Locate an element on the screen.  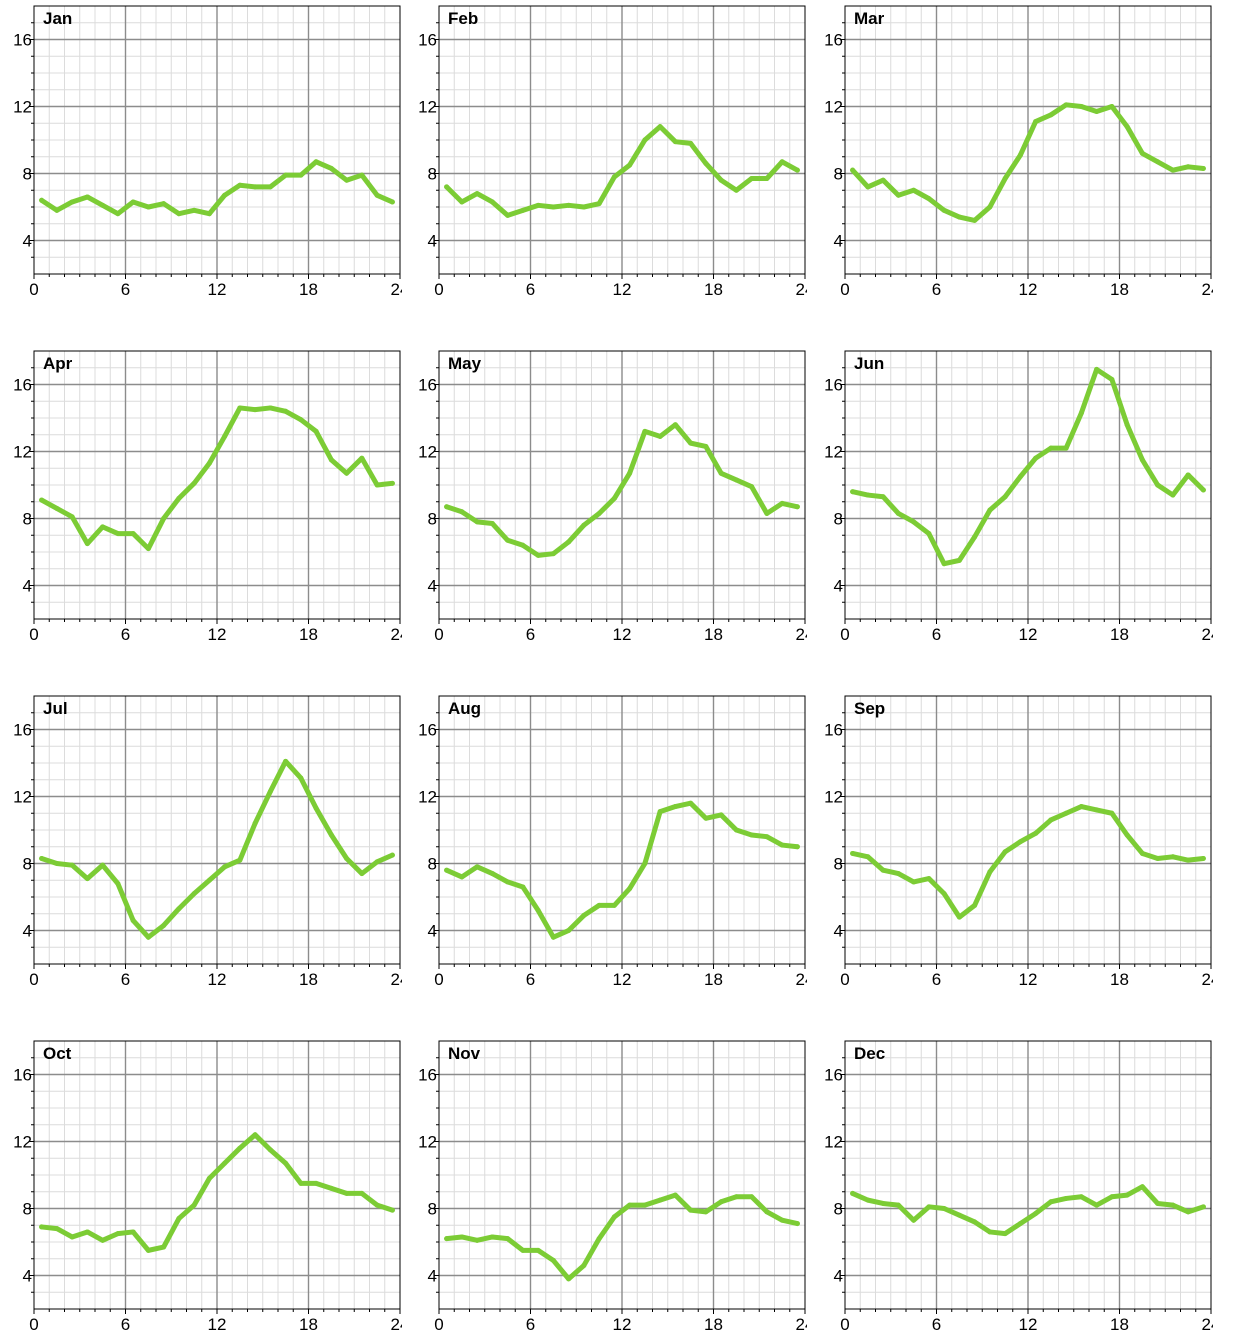
chart-panel-oct: 0 6 12 18 24 4 8 12 16 Oct is located at coordinates (207, 1187).